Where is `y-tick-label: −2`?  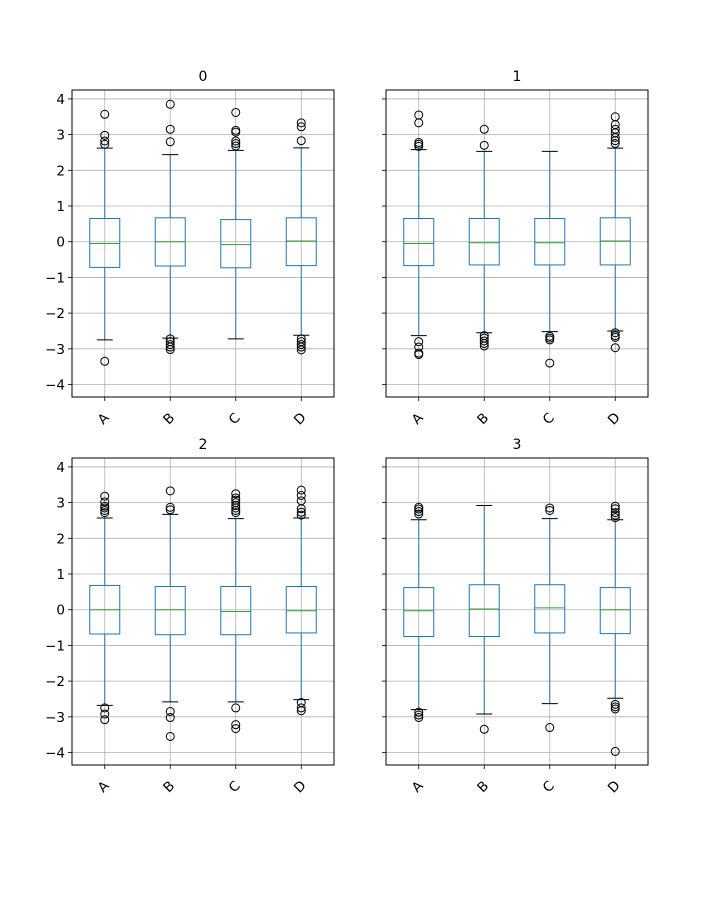 y-tick-label: −2 is located at coordinates (55, 682).